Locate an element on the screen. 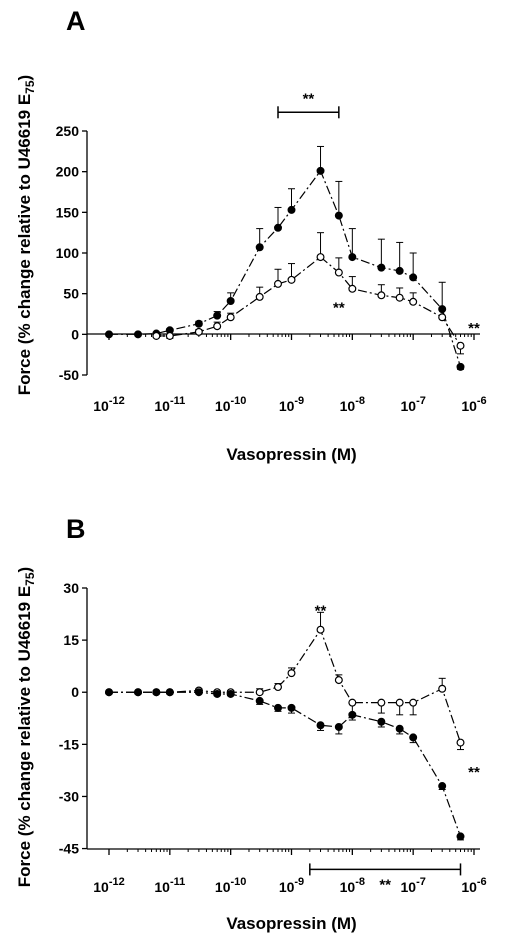 This screenshot has width=512, height=938. y-tick-label: 30 is located at coordinates (71, 588).